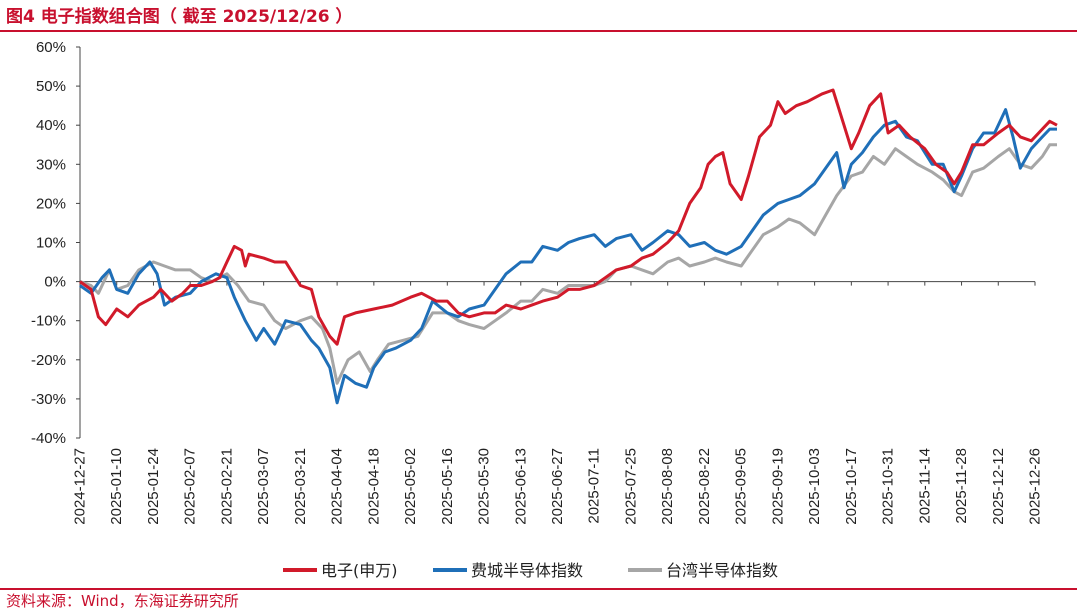  What do you see at coordinates (80, 486) in the screenshot?
I see `x-tick-label: 2024-12-27` at bounding box center [80, 486].